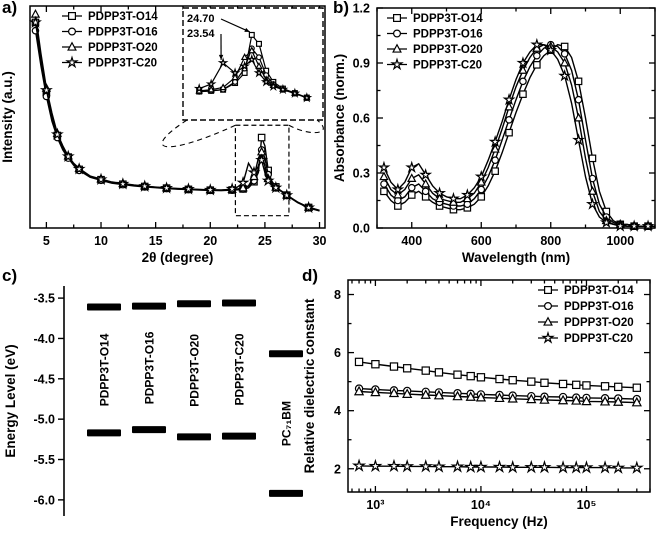 The width and height of the screenshot is (662, 538). Describe the element at coordinates (481, 241) in the screenshot. I see `svg-text: 600` at that location.